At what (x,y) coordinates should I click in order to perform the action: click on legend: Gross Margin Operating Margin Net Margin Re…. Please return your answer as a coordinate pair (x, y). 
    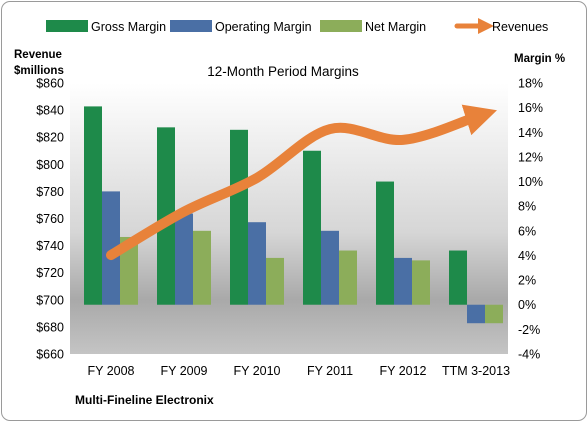
    Looking at the image, I should click on (297, 25).